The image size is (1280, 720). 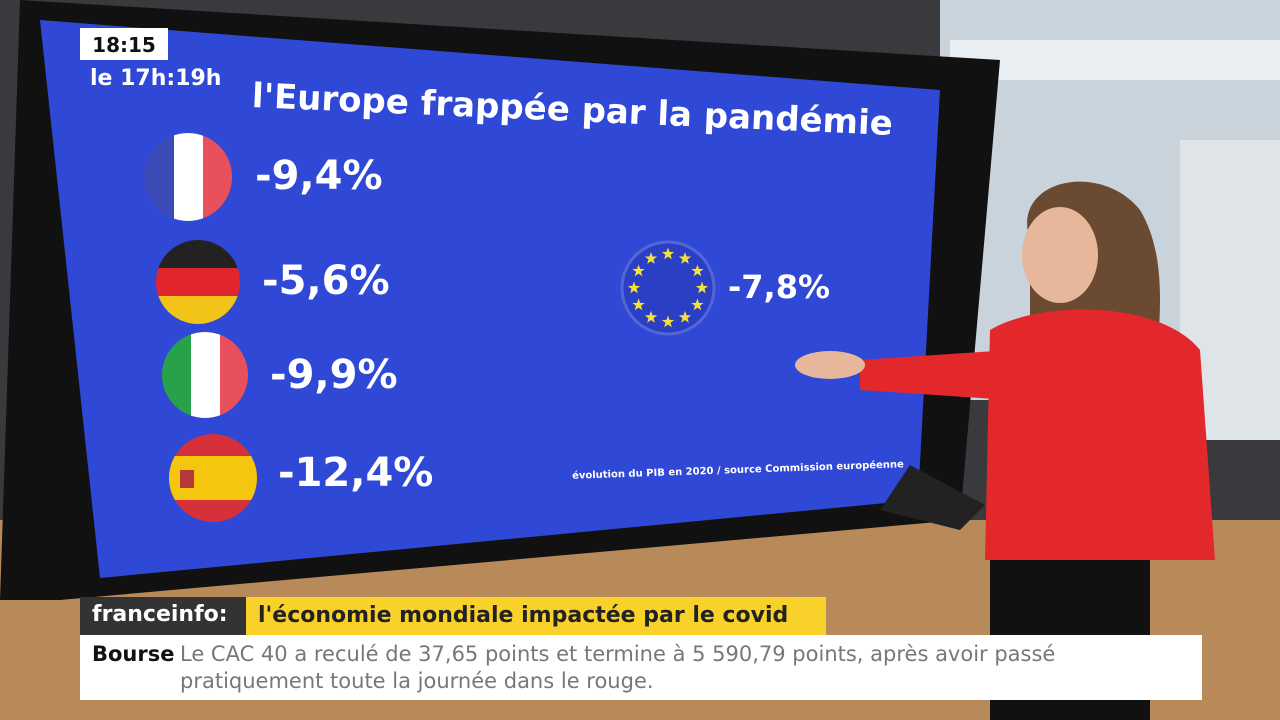 What do you see at coordinates (198, 282) in the screenshot?
I see `flag-germany` at bounding box center [198, 282].